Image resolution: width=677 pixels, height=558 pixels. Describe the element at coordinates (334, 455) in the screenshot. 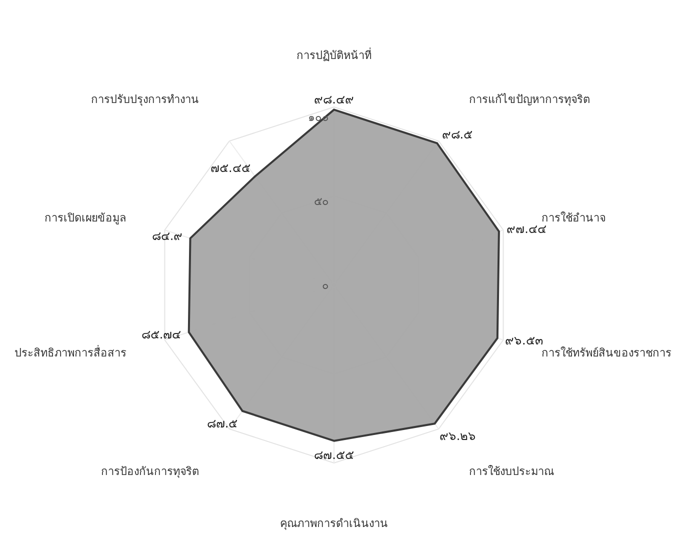

I see `data-label: ๘๗.๕๕` at that location.